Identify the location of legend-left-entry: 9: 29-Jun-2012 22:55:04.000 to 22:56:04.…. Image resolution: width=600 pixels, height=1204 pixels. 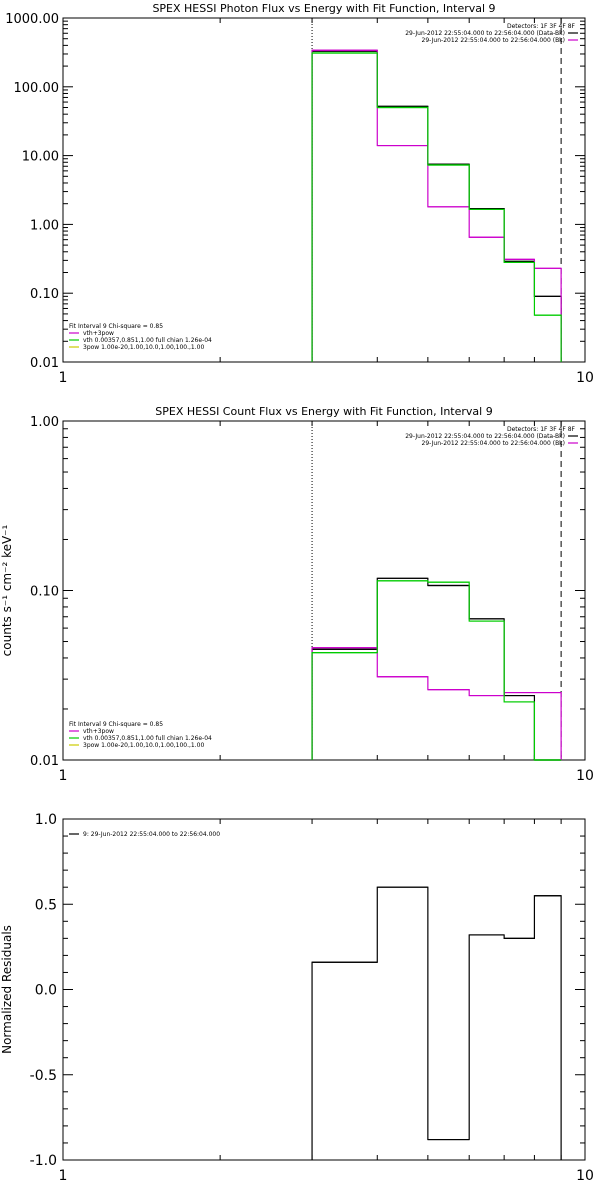
(151, 834).